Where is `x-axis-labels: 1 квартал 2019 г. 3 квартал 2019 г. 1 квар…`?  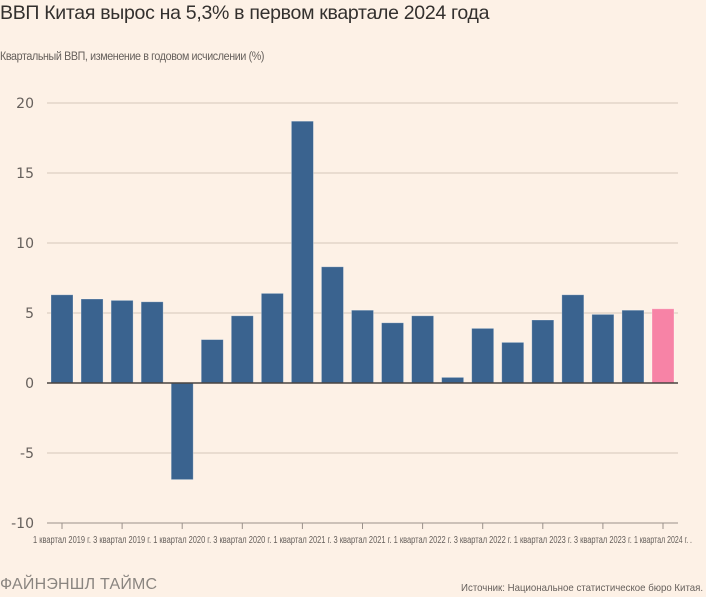 x-axis-labels: 1 квартал 2019 г. 3 квартал 2019 г. 1 квар… is located at coordinates (362, 540).